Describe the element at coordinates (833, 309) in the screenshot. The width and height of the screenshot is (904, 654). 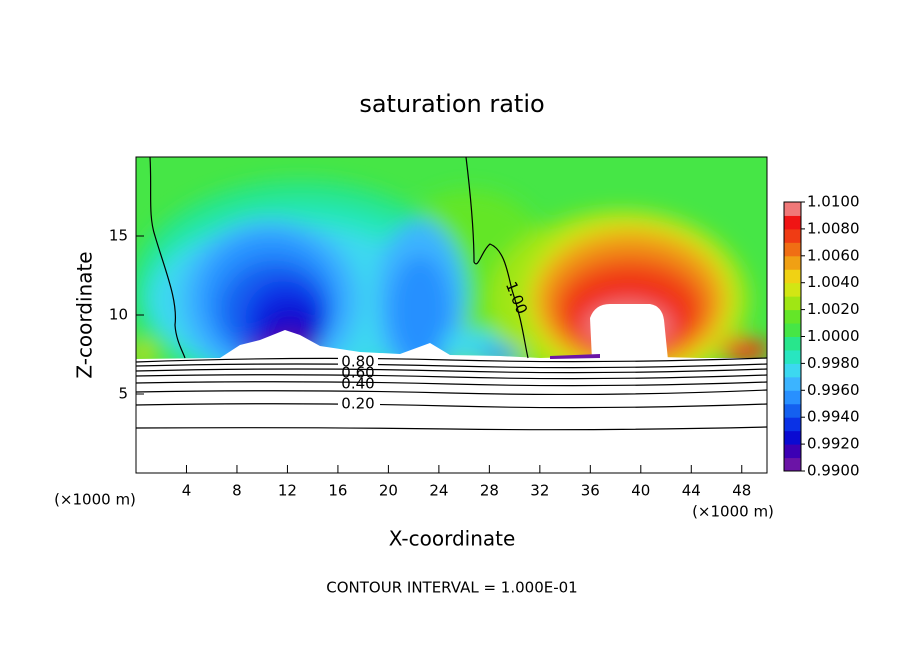
I see `colorbar-tick-label: 1.0020` at that location.